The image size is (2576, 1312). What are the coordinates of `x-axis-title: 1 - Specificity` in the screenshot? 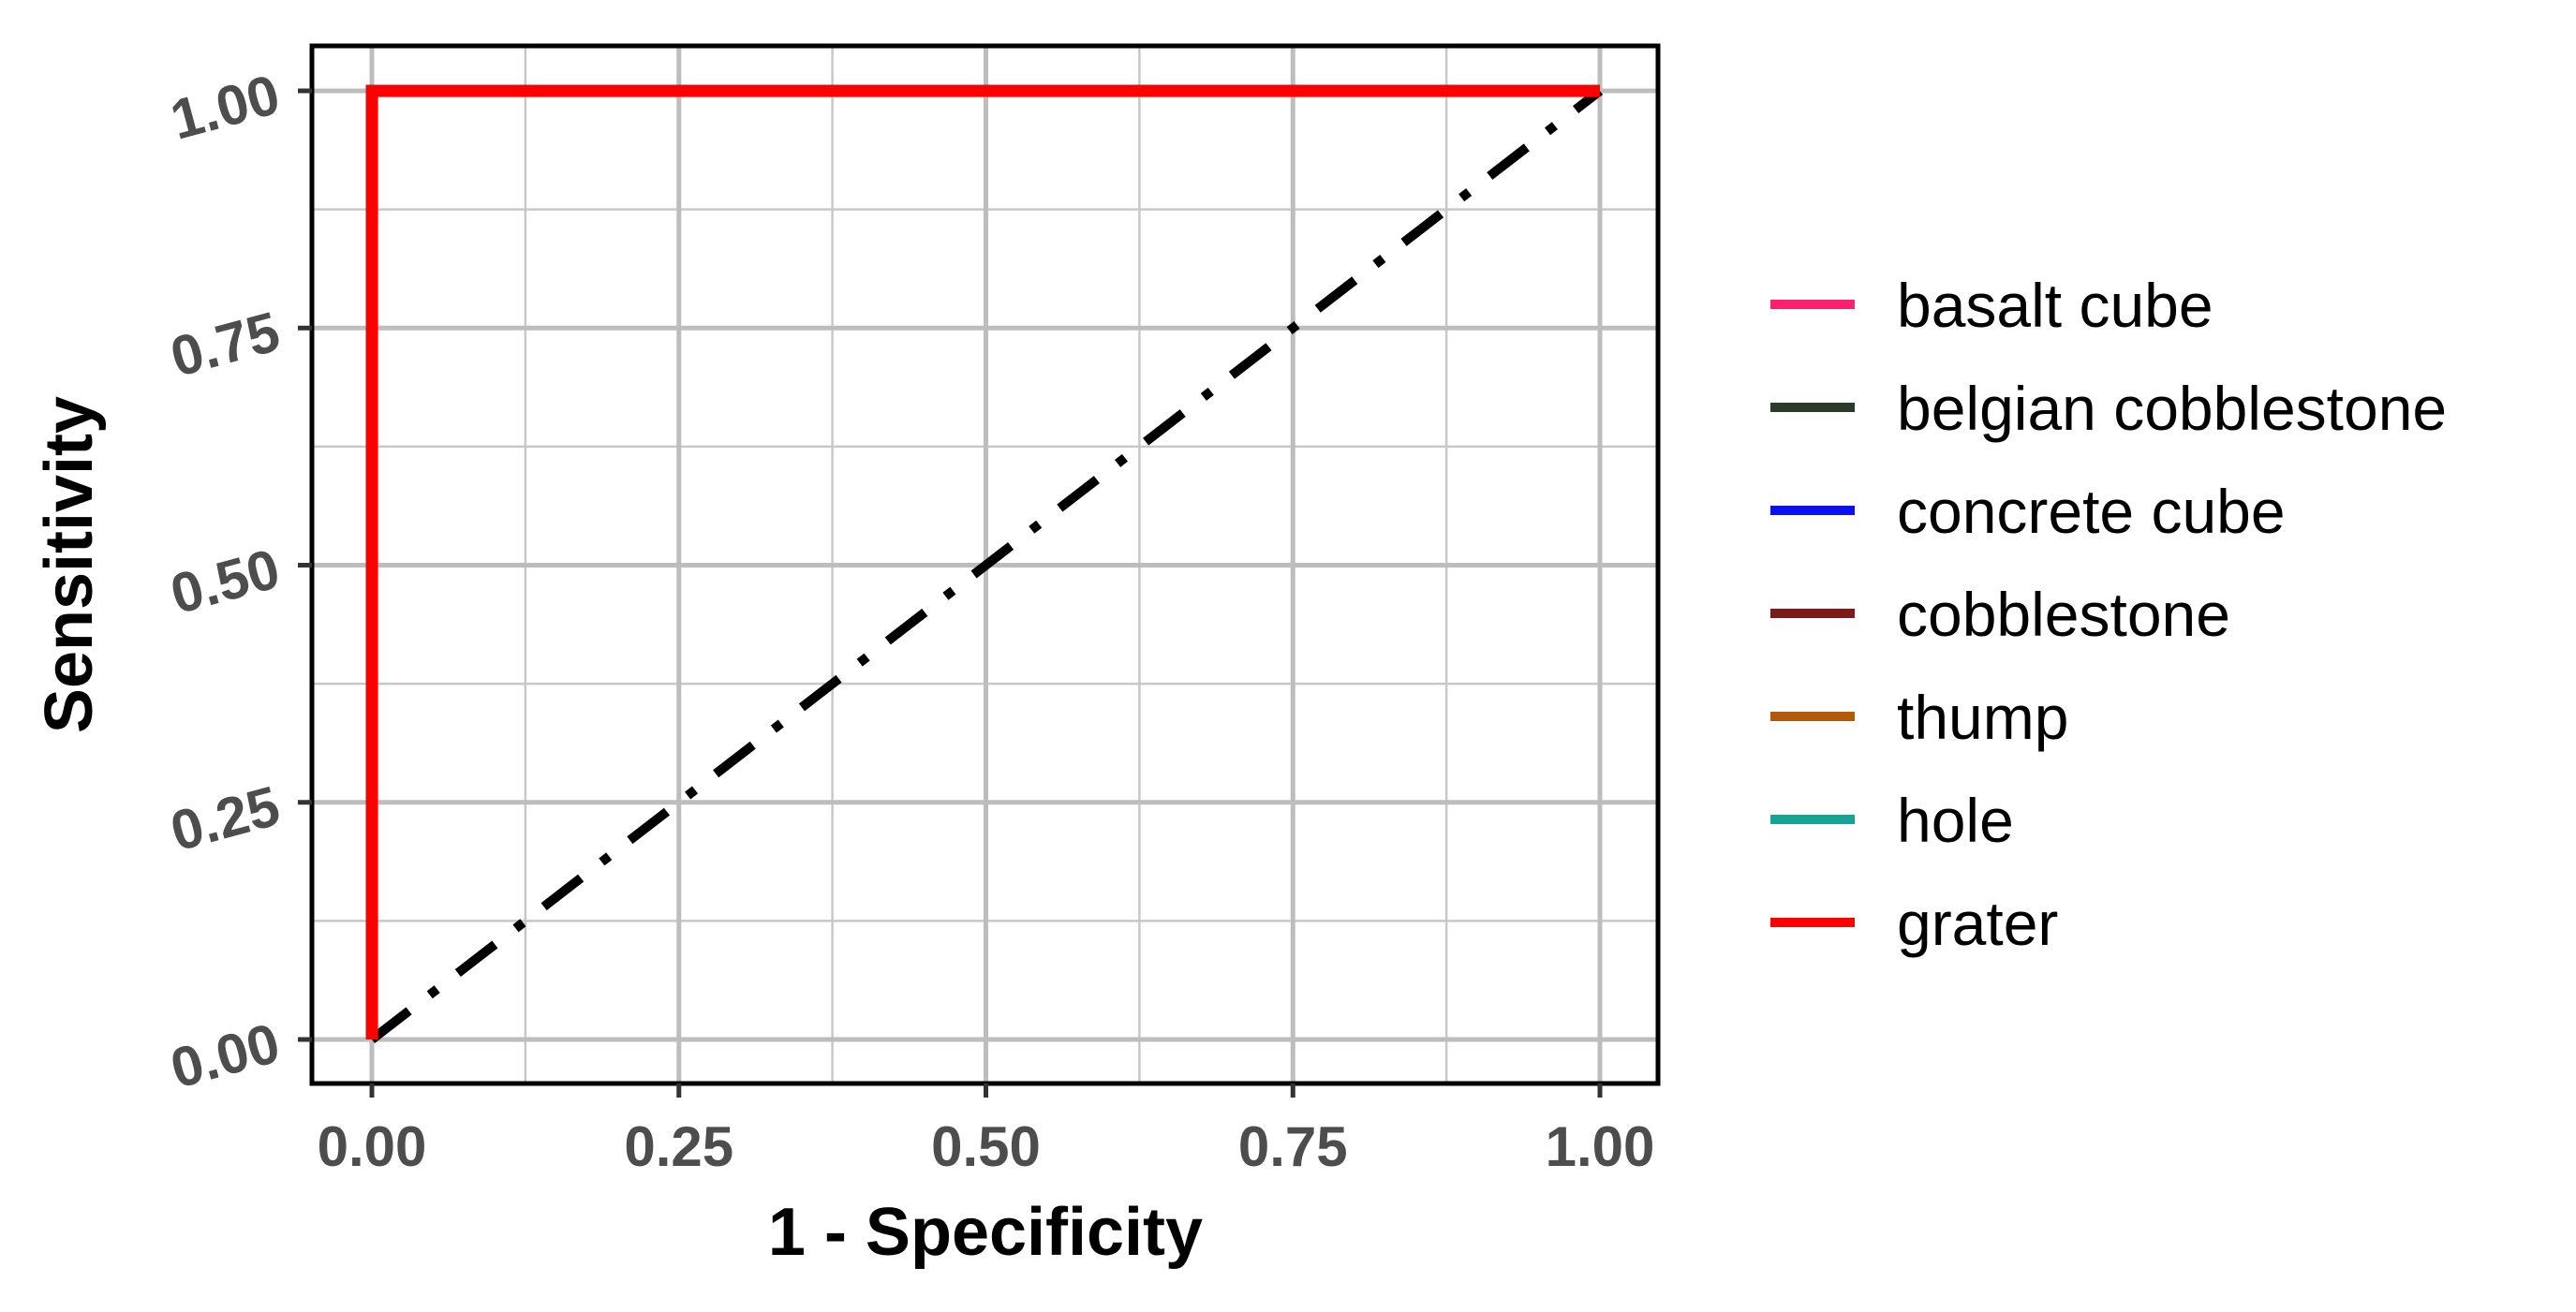 It's located at (986, 1233).